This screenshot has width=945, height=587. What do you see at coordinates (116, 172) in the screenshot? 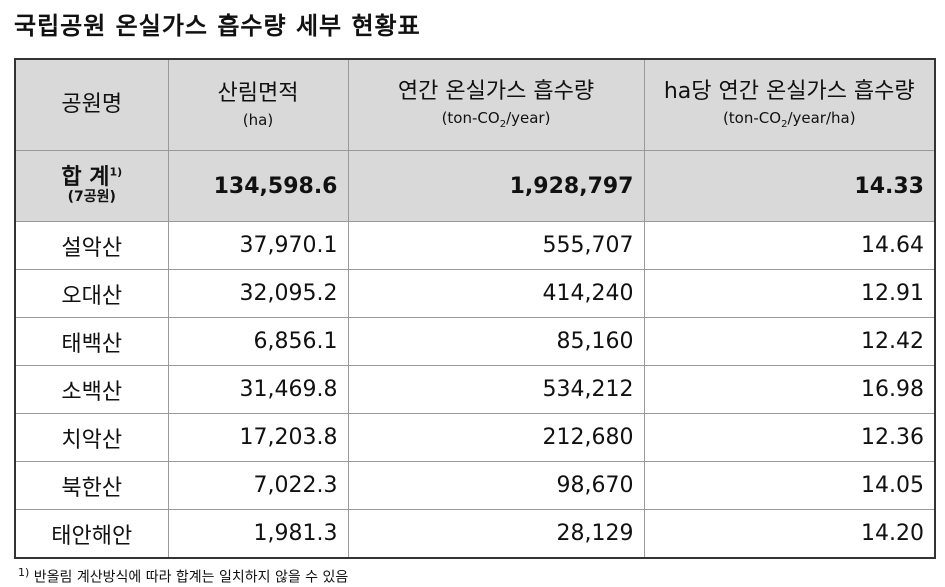
I see `note-mark: 1)` at bounding box center [116, 172].